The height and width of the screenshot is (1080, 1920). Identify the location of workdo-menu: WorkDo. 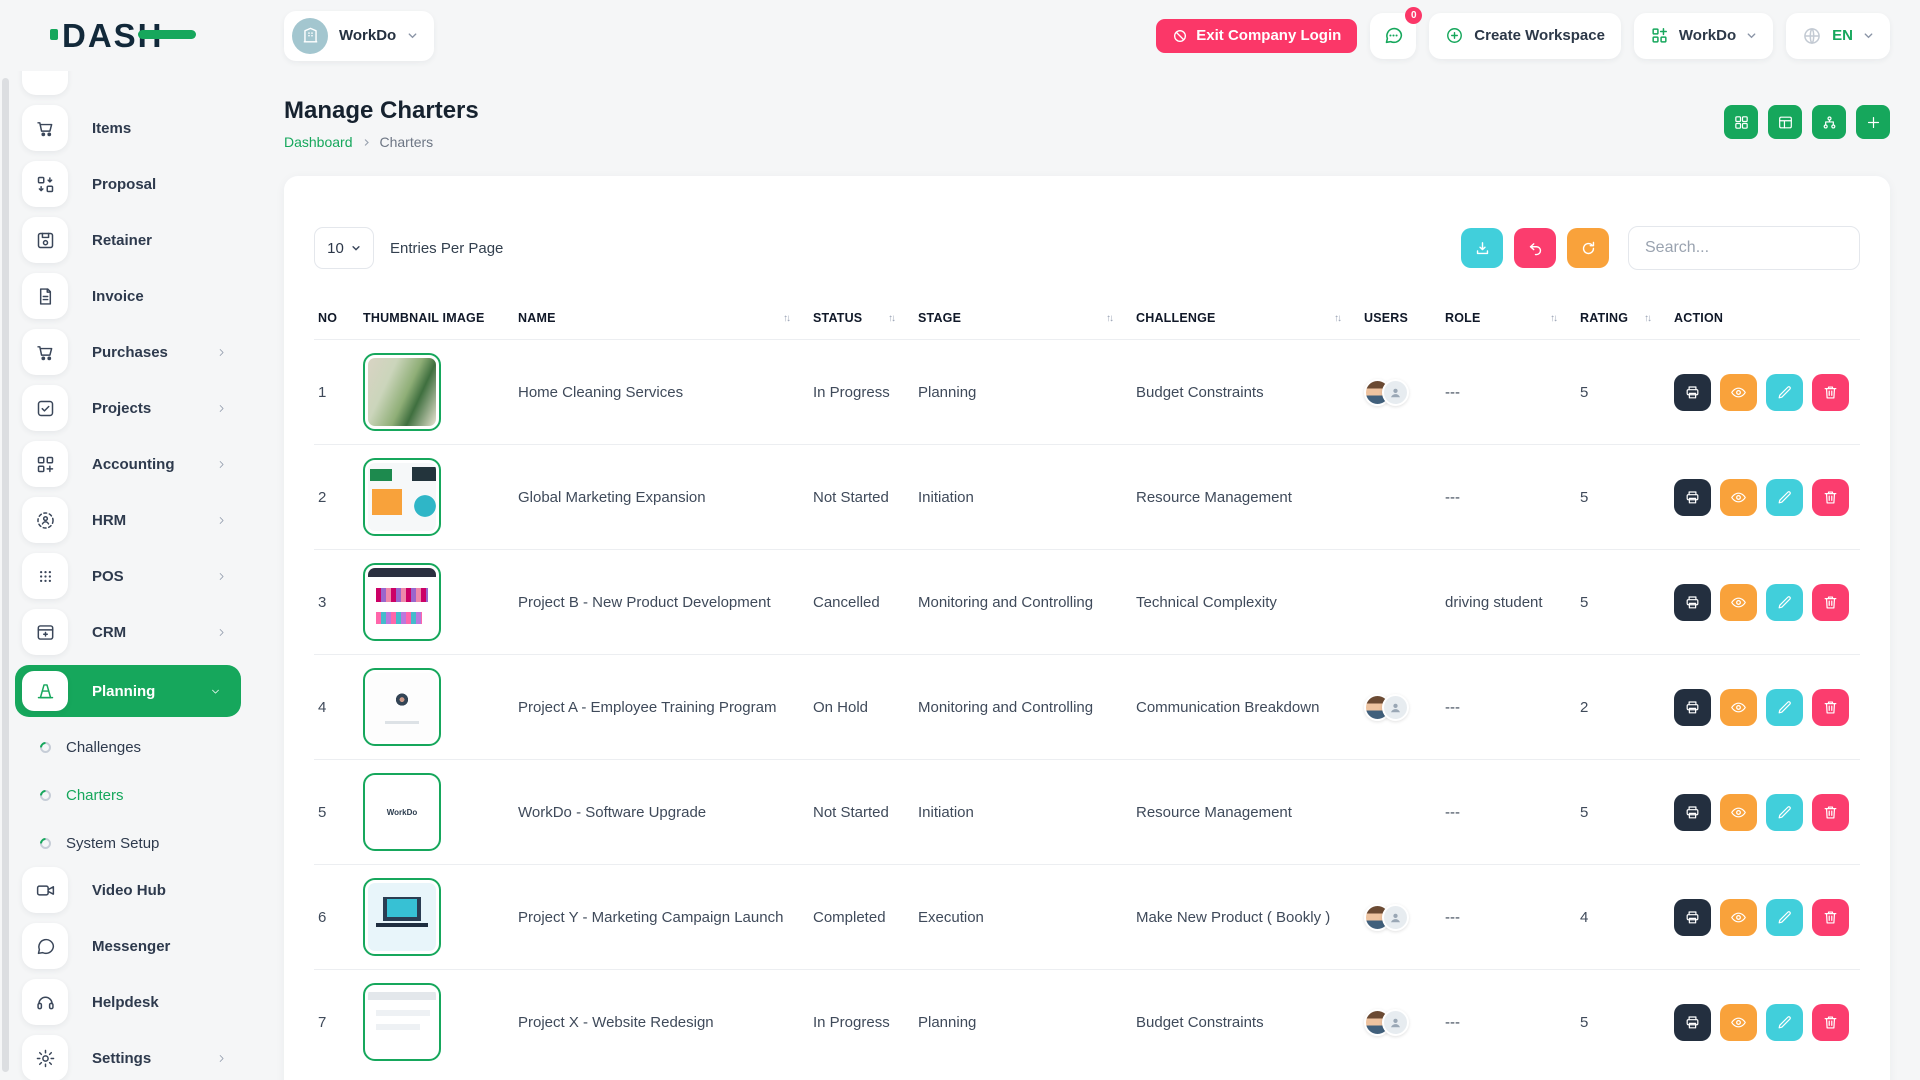
(1703, 35).